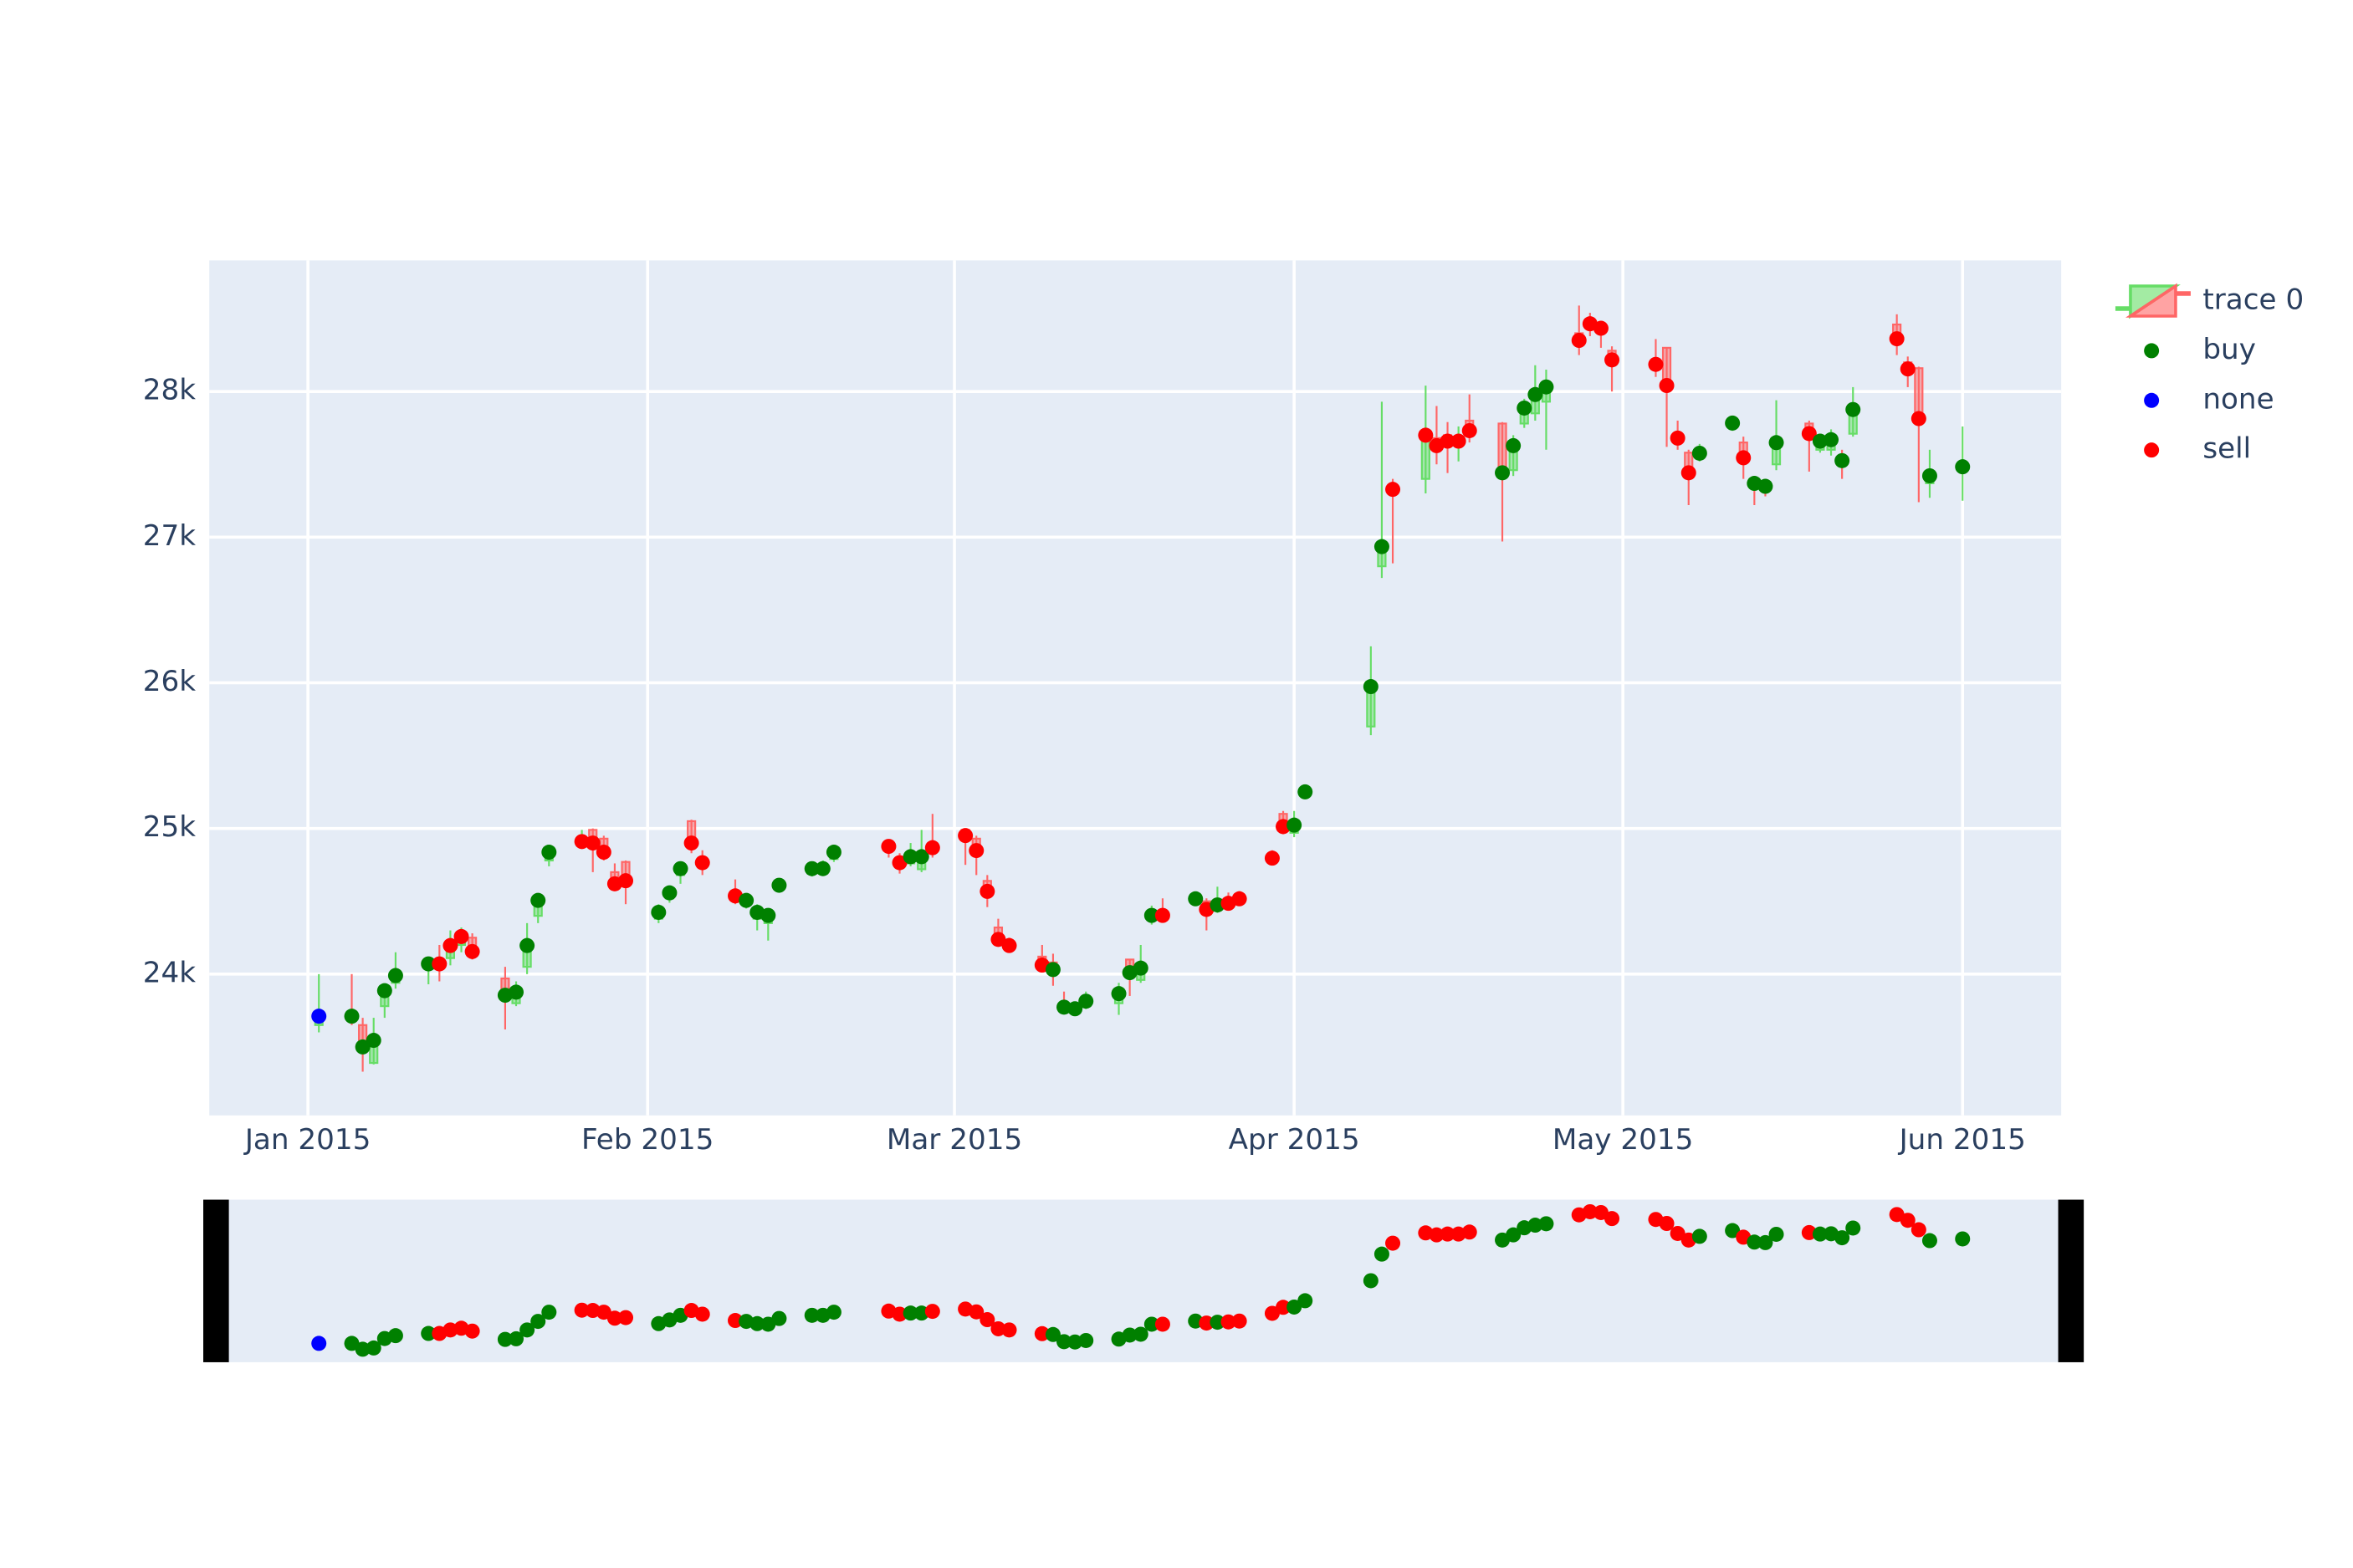 The width and height of the screenshot is (2353, 1568). I want to click on legend-label: none, so click(2238, 399).